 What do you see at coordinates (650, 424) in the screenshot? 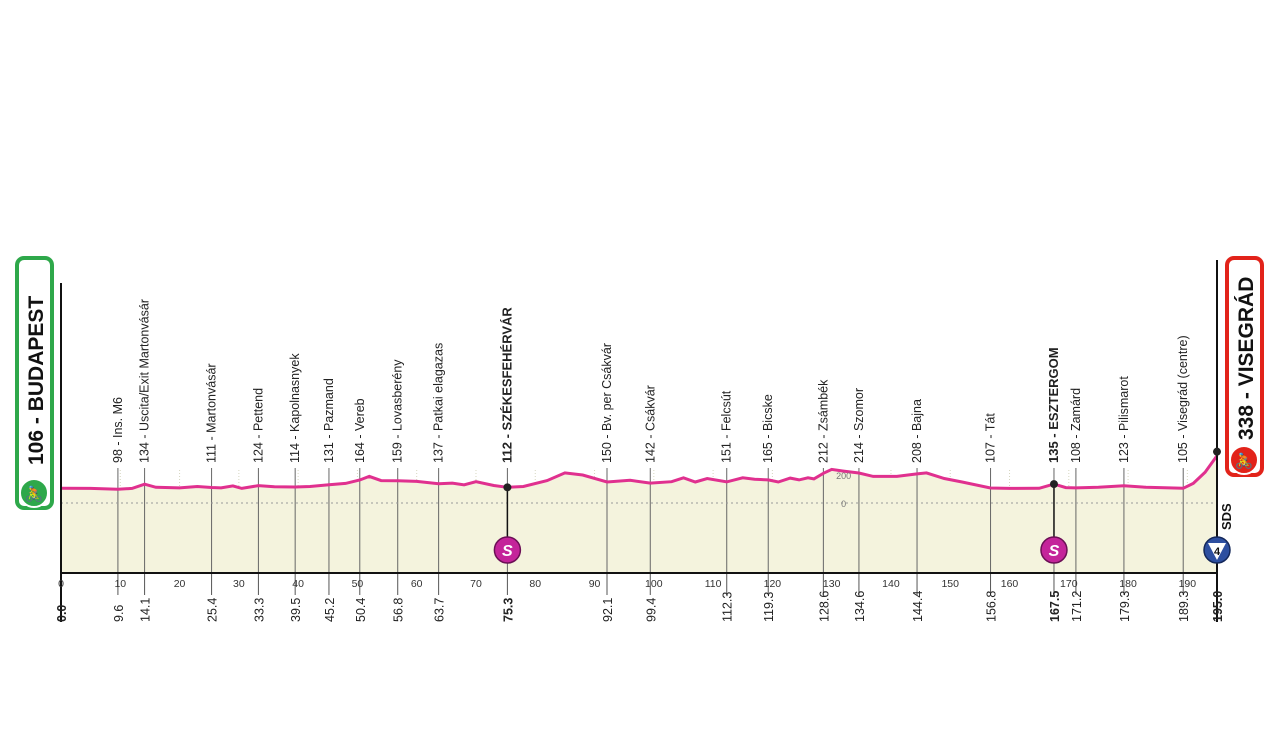
I see `waypoint-label: 142 - Csákvár` at bounding box center [650, 424].